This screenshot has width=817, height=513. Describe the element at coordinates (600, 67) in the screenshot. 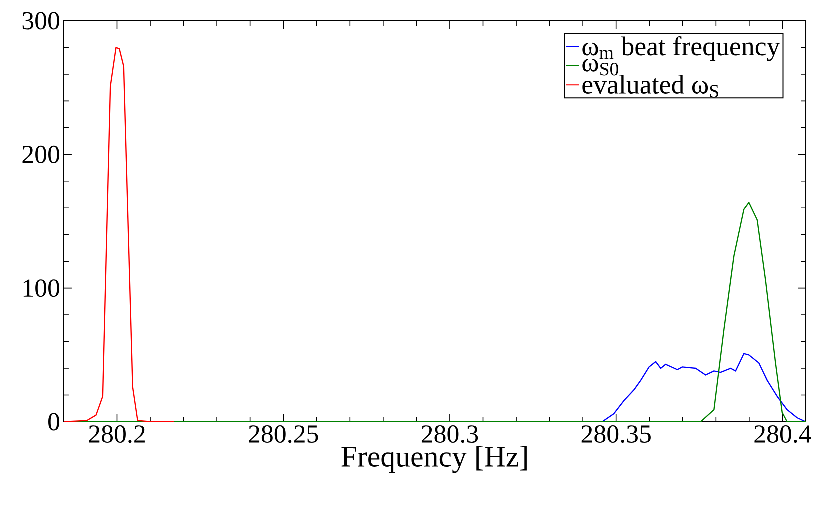

I see `legend-label: ω$_{S0}$` at that location.